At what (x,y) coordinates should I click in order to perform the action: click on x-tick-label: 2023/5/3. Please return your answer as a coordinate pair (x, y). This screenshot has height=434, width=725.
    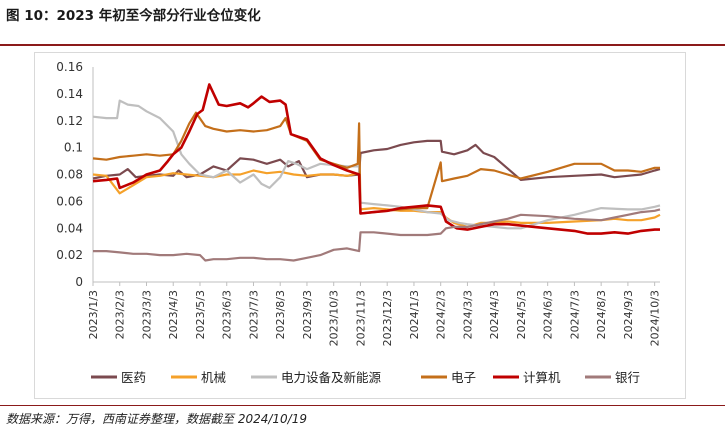
    Looking at the image, I should click on (200, 314).